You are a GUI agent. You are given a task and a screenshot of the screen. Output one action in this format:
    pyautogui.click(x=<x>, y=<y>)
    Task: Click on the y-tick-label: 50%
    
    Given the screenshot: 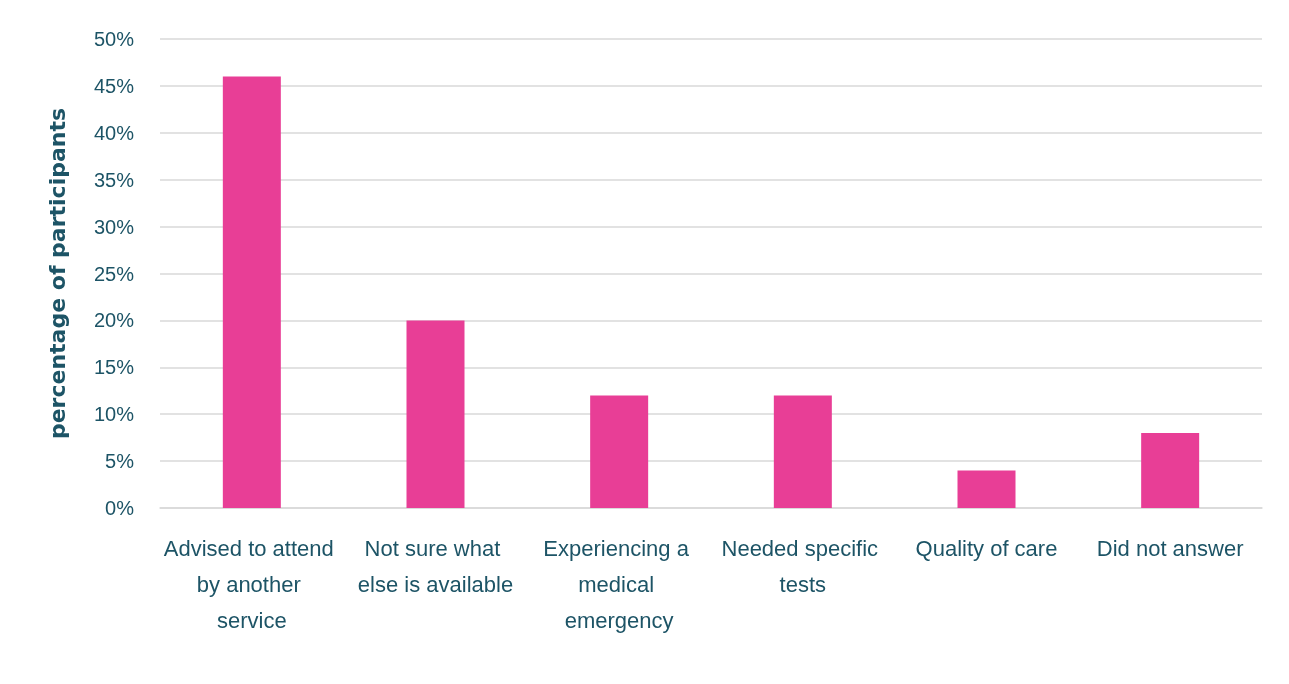 What is the action you would take?
    pyautogui.click(x=114, y=39)
    